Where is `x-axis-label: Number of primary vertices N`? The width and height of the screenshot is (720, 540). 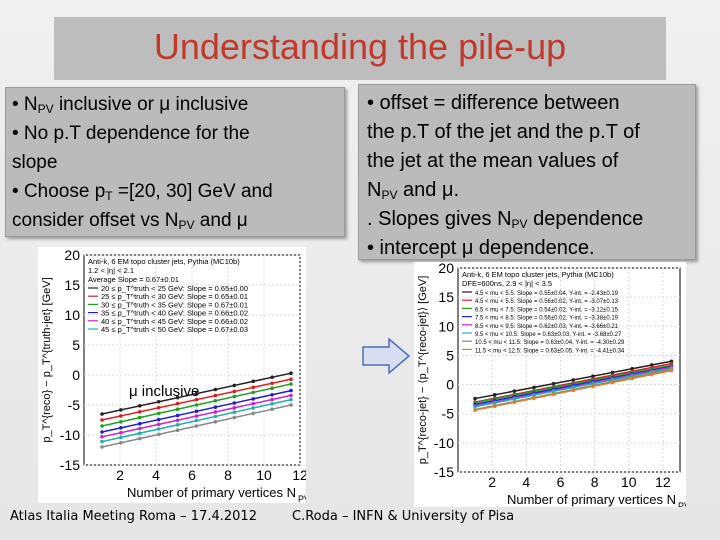
x-axis-label: Number of primary vertices N is located at coordinates (591, 499).